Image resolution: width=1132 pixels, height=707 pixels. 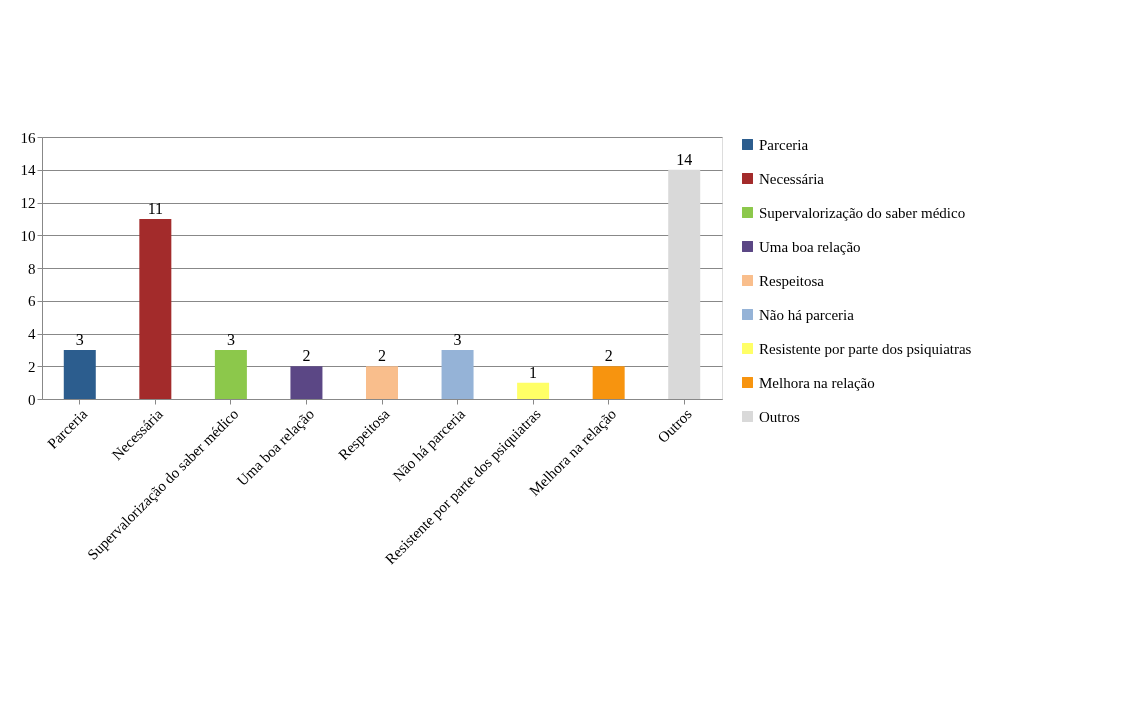 I want to click on y-tick-label: 2, so click(x=32, y=366).